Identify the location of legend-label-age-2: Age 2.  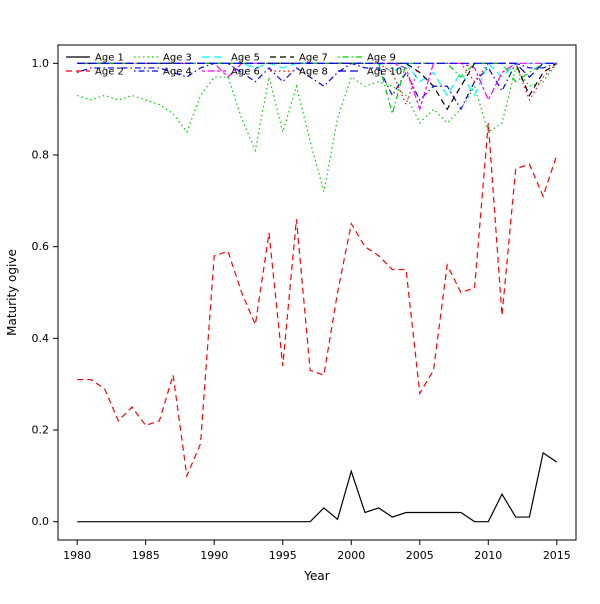
(109, 72).